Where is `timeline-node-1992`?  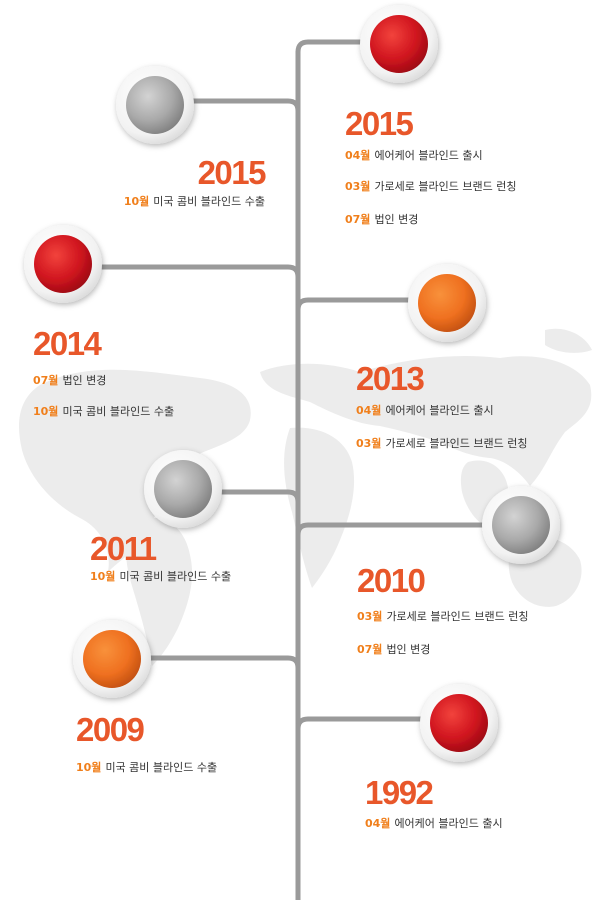 timeline-node-1992 is located at coordinates (459, 723).